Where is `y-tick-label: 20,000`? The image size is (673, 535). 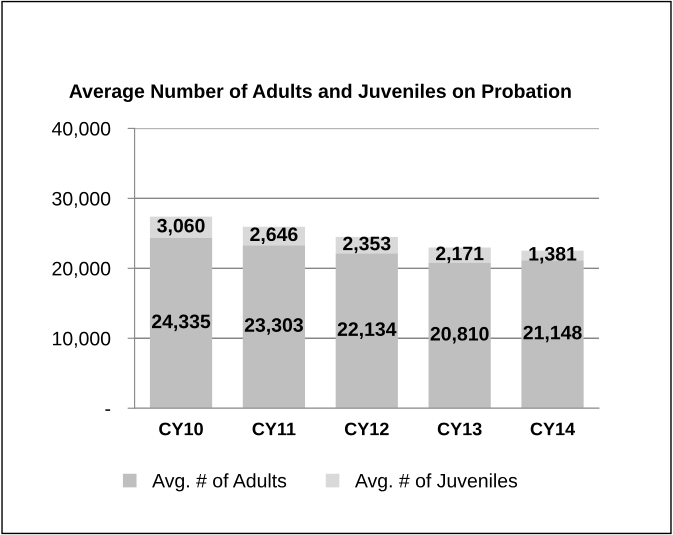 y-tick-label: 20,000 is located at coordinates (81, 270).